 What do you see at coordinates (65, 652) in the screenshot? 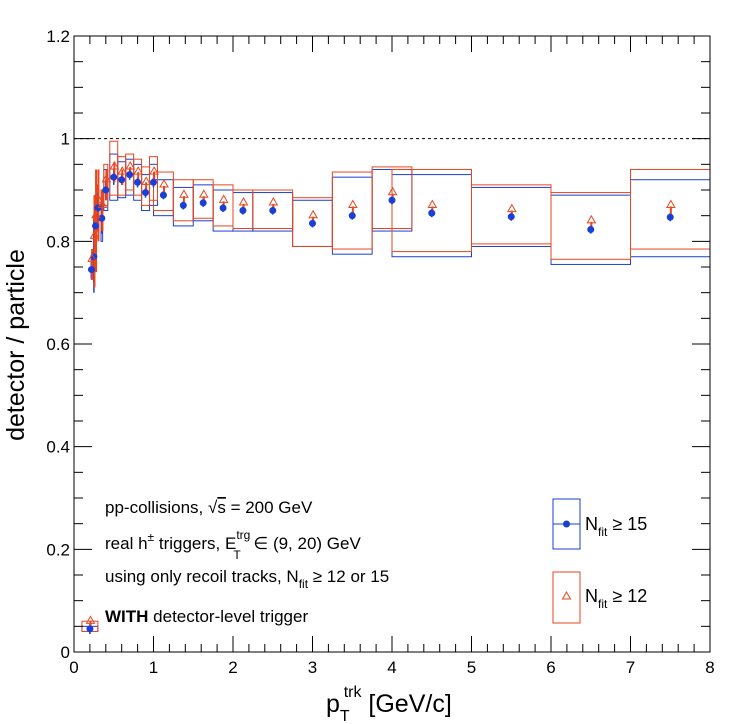
I see `y-tick-label: 0` at bounding box center [65, 652].